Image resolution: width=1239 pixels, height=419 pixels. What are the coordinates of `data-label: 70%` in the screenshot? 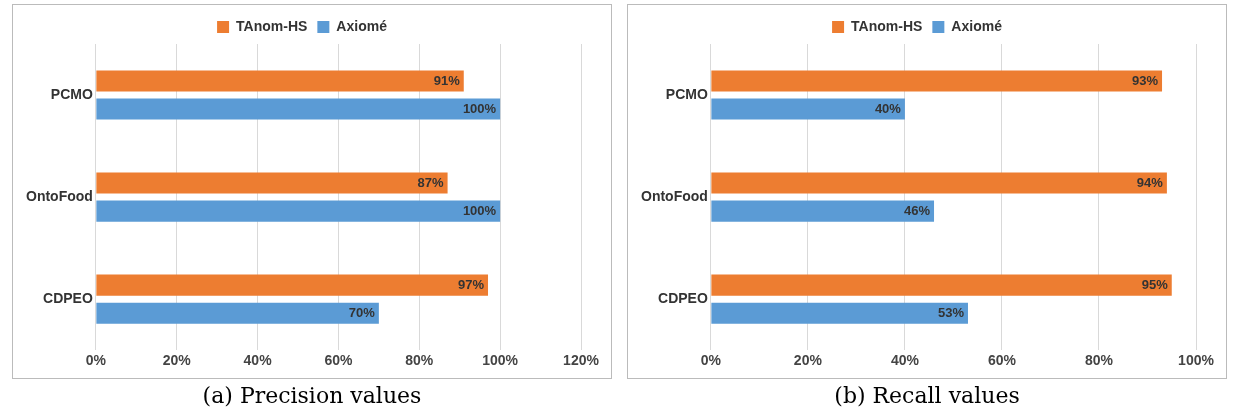 It's located at (362, 312).